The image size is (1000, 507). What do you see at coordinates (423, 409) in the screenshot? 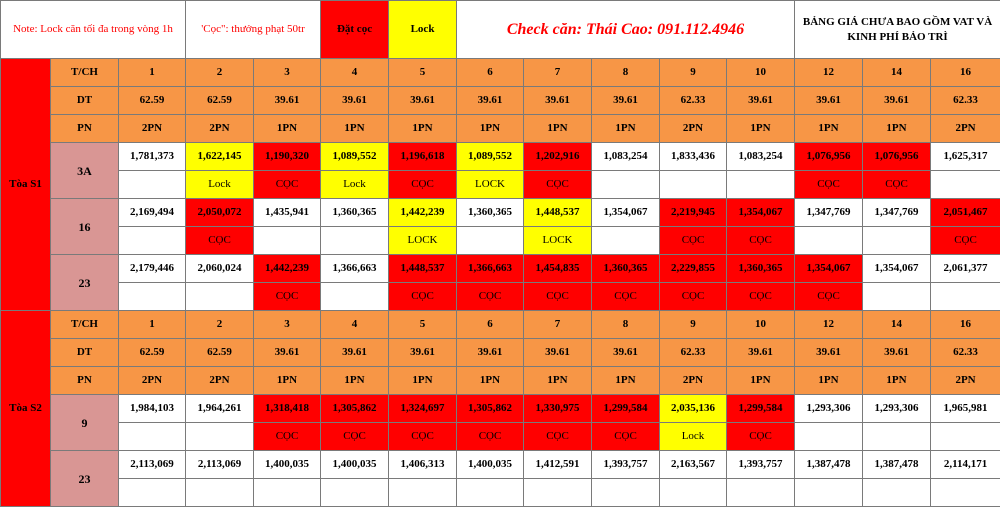
I see `unit-price: 1,324,697` at bounding box center [423, 409].